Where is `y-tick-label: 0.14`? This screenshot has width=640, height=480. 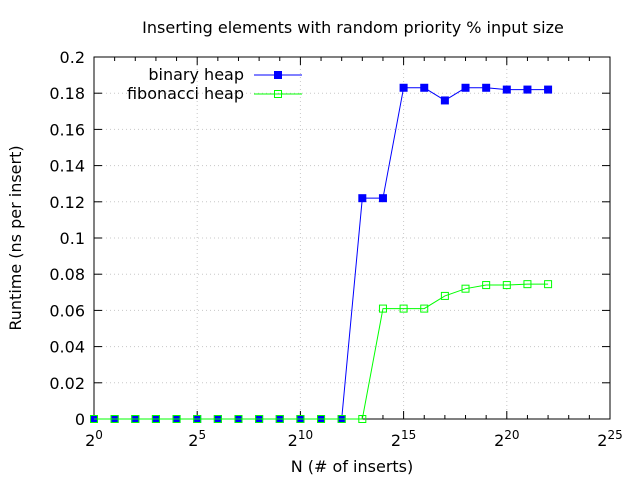
y-tick-label: 0.14 is located at coordinates (67, 166).